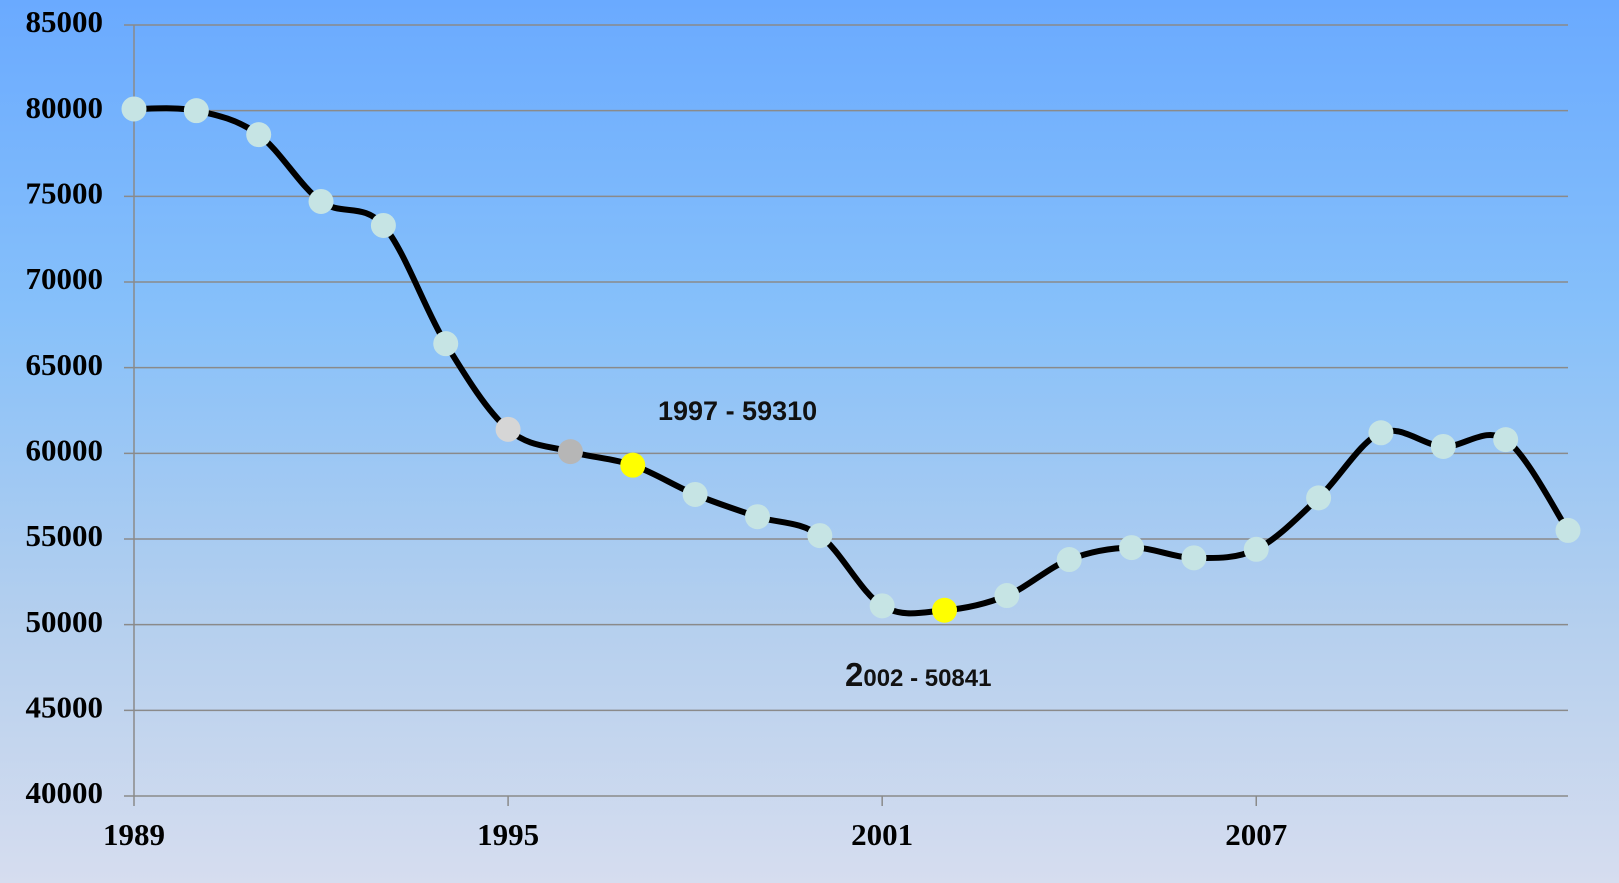 This screenshot has width=1619, height=883. I want to click on y-tick-label: 75000, so click(65, 192).